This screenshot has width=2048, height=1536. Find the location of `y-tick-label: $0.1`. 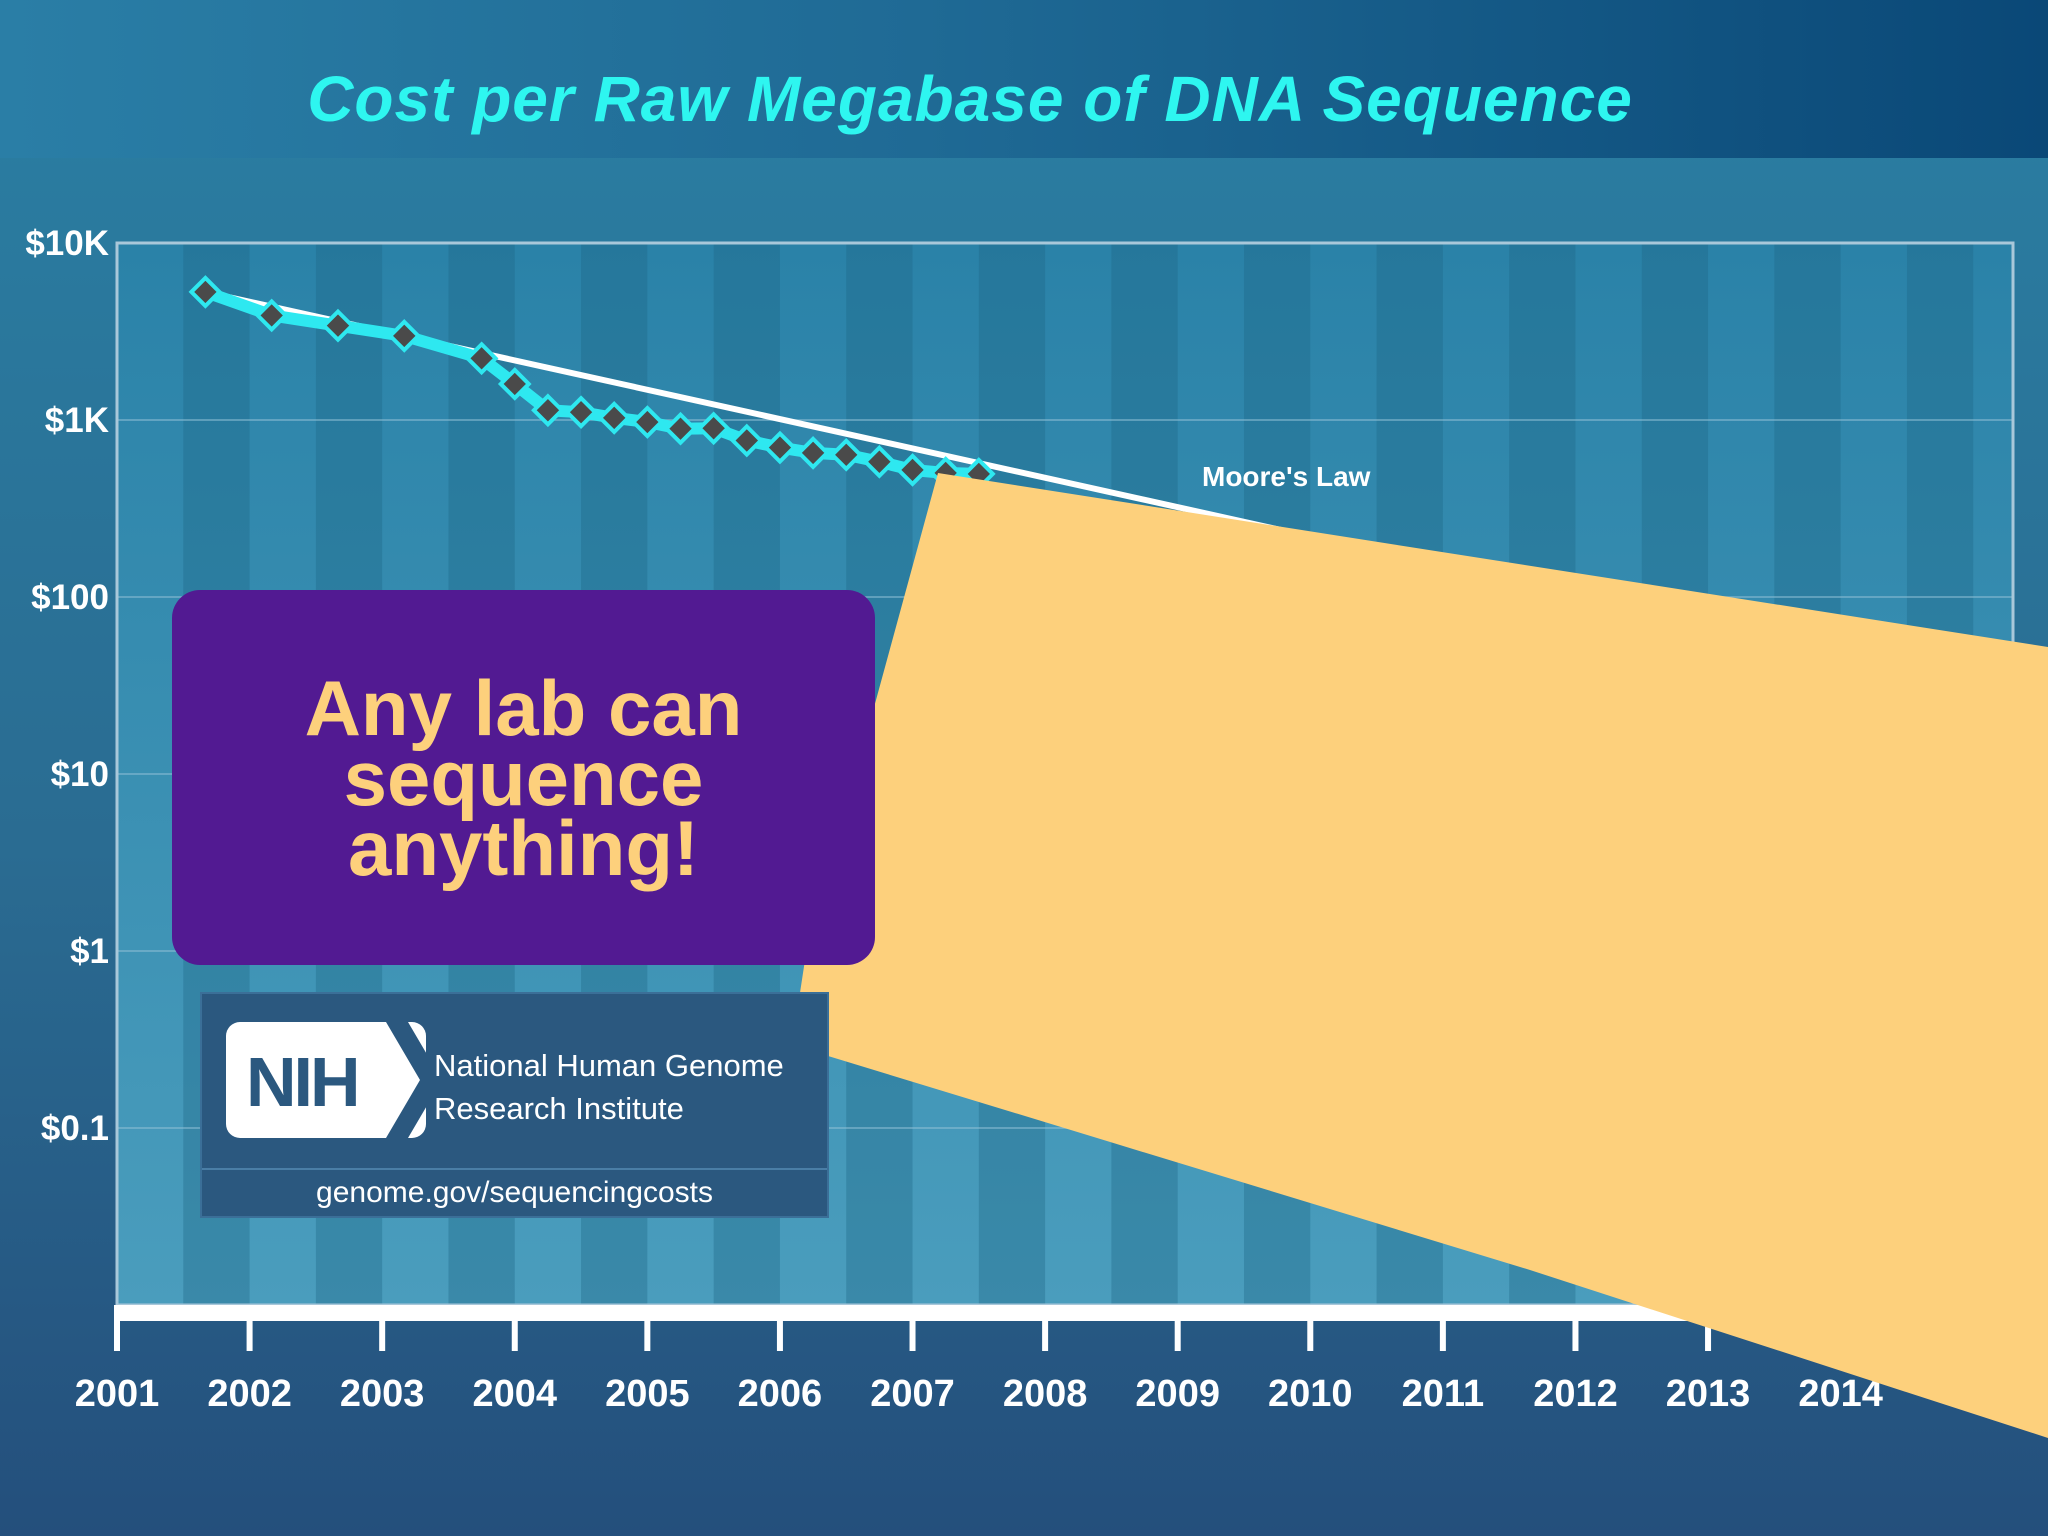

y-tick-label: $0.1 is located at coordinates (75, 1128).